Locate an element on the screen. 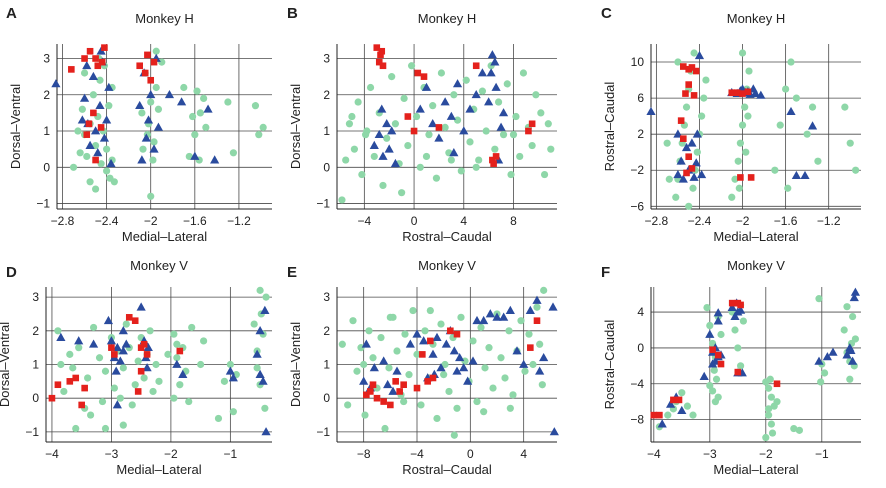  y-tick-label: 1 is located at coordinates (35, 365).